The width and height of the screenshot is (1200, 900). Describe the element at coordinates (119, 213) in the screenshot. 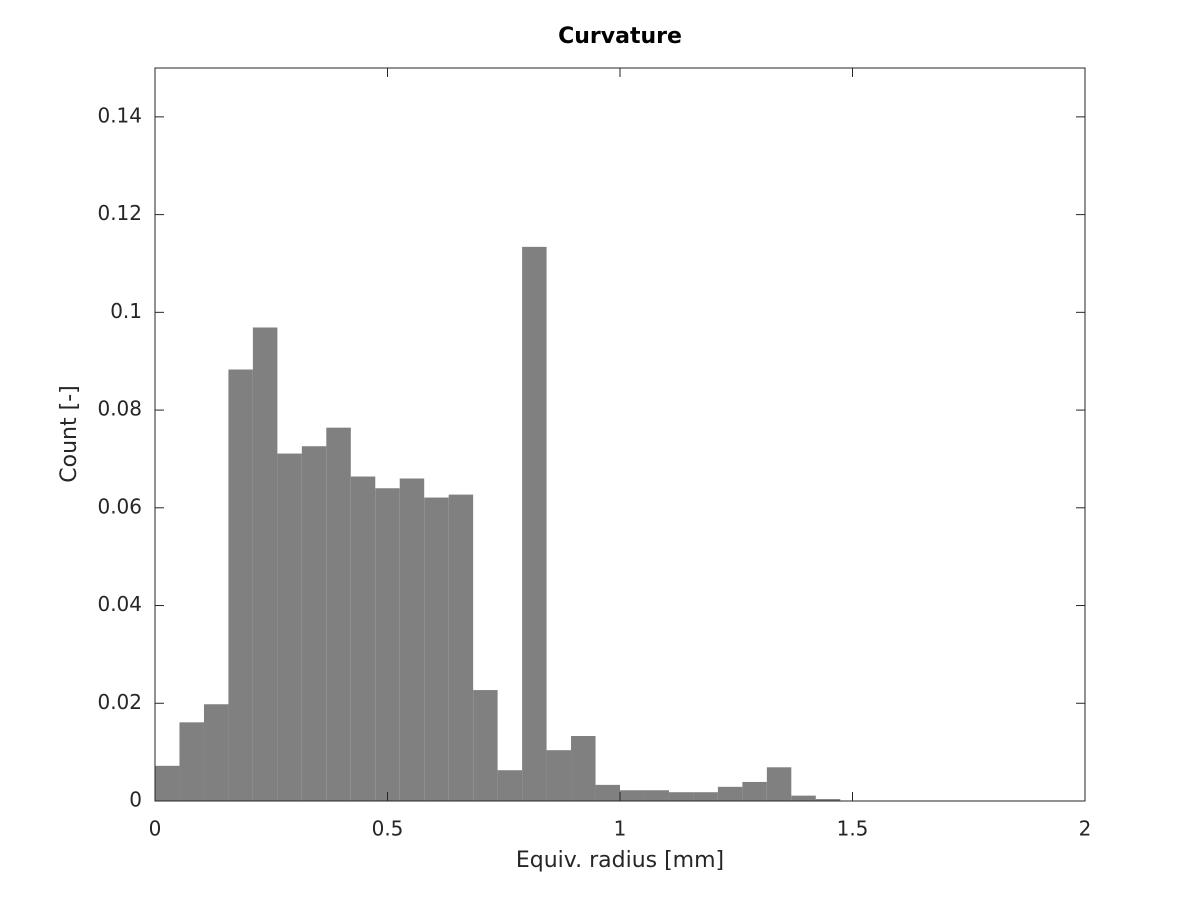

I see `y-tick-label: 0.12` at that location.